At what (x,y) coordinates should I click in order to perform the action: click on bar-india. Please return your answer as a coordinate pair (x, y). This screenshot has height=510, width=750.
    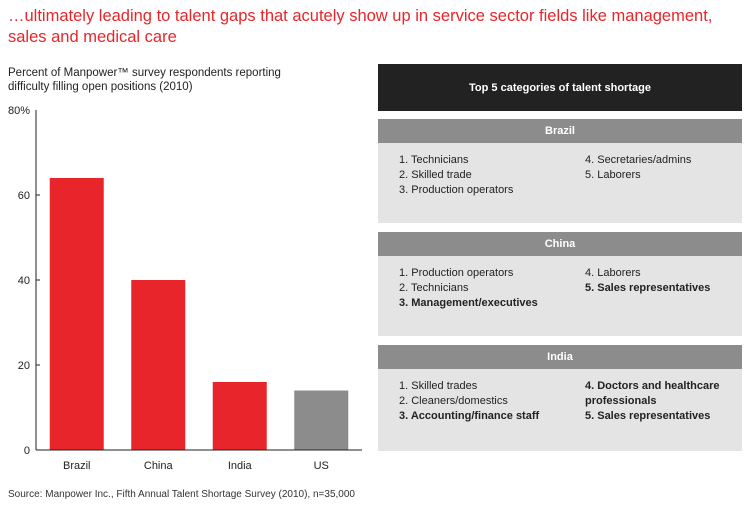
    Looking at the image, I should click on (239, 416).